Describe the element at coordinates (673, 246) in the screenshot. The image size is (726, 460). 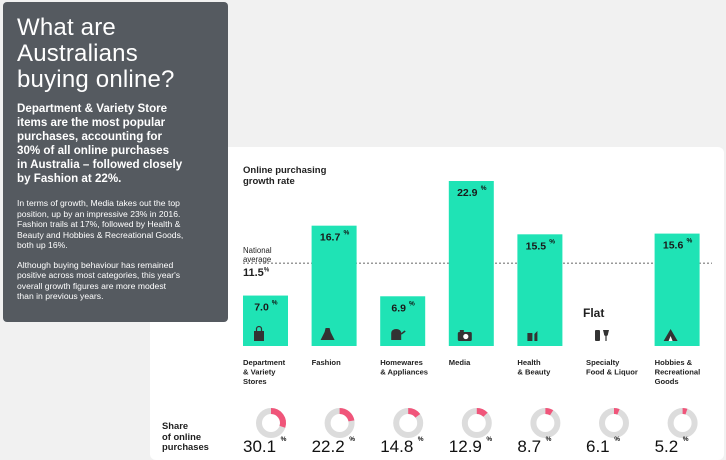
I see `bar-value-label: 15.6` at that location.